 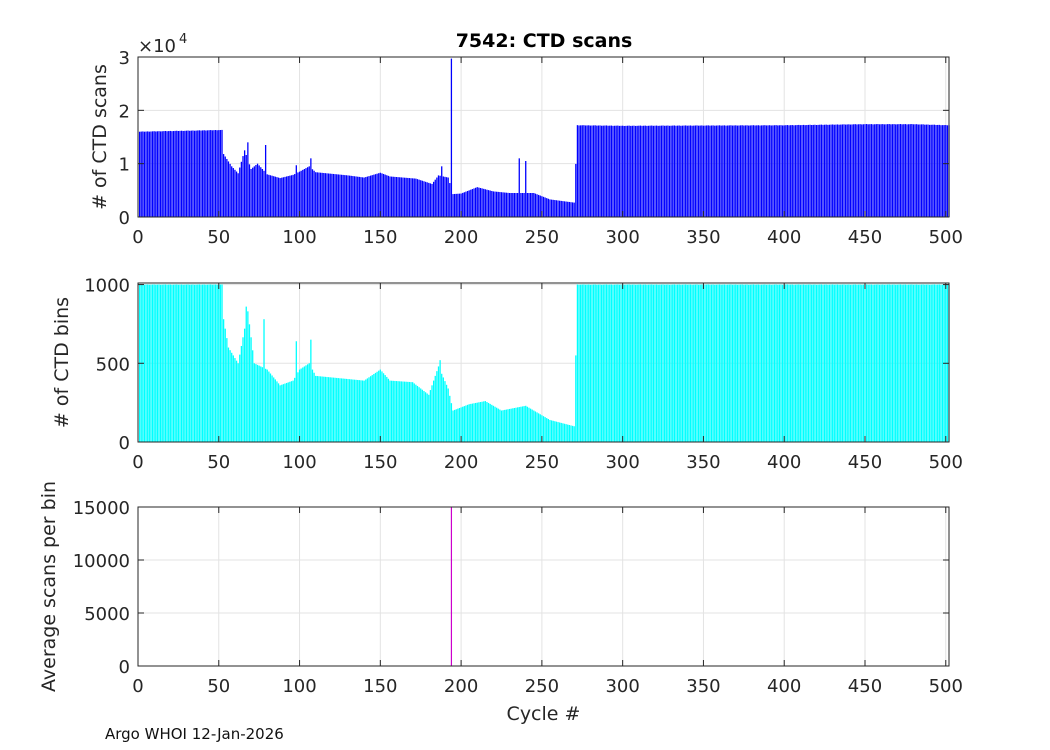 I want to click on y-multiplier-exponent: 4, so click(x=183, y=39).